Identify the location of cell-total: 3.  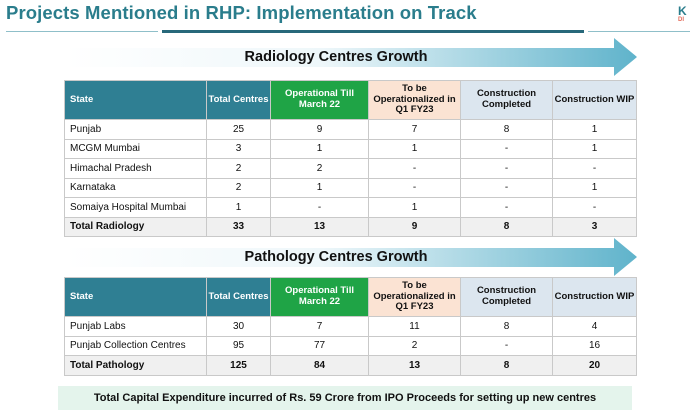
(238, 148).